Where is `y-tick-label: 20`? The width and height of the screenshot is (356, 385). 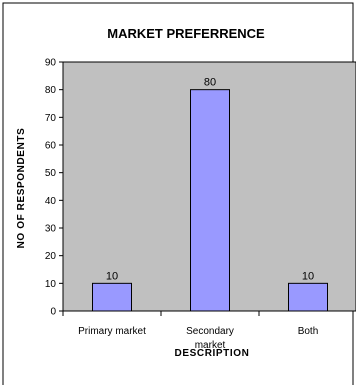
y-tick-label: 20 is located at coordinates (51, 256).